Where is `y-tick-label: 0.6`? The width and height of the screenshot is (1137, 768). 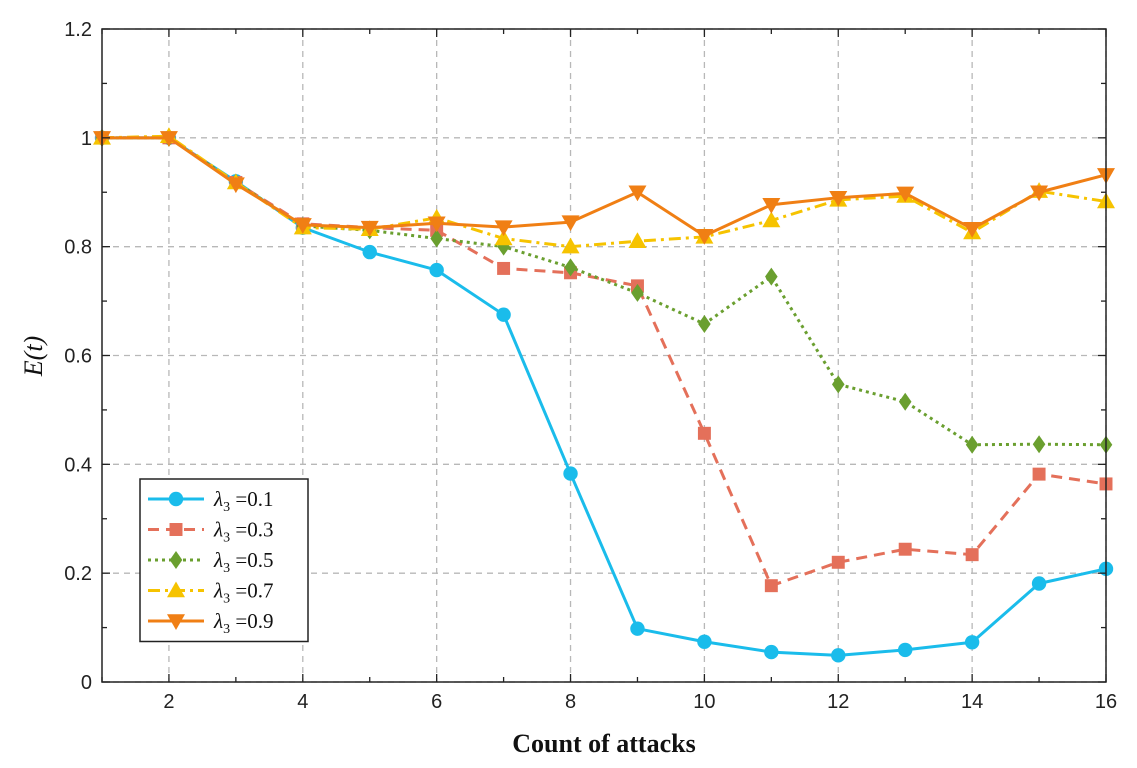
y-tick-label: 0.6 is located at coordinates (78, 357).